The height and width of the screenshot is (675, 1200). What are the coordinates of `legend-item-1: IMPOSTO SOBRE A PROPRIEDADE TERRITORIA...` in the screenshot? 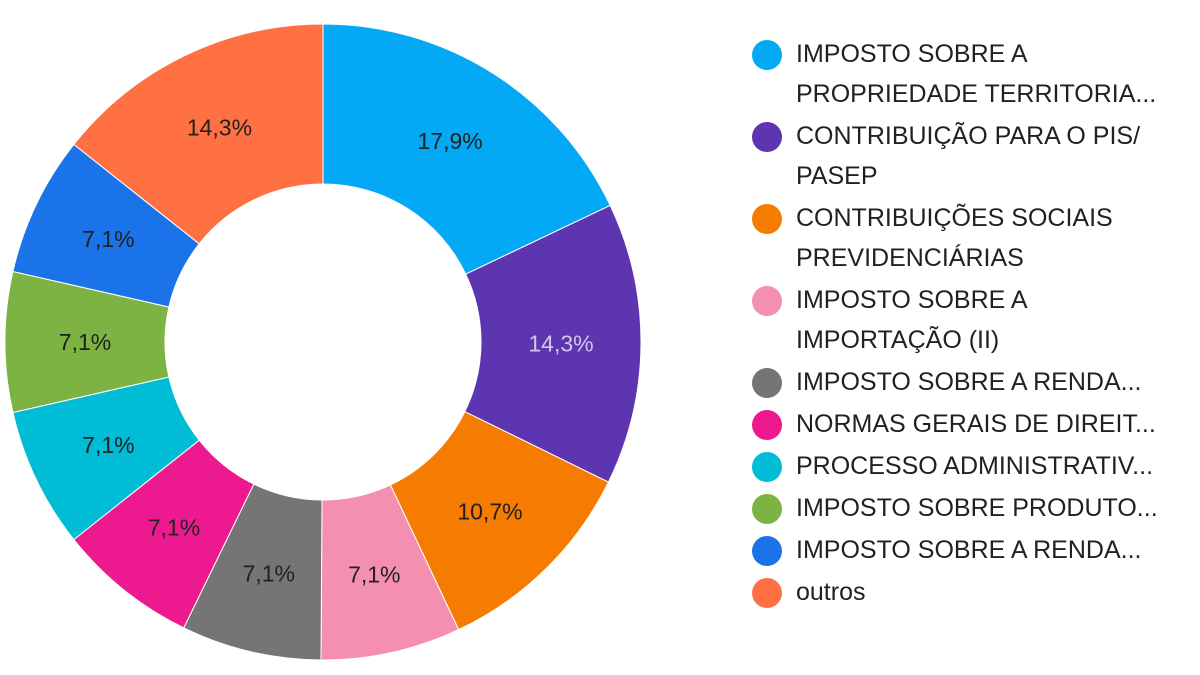 It's located at (972, 74).